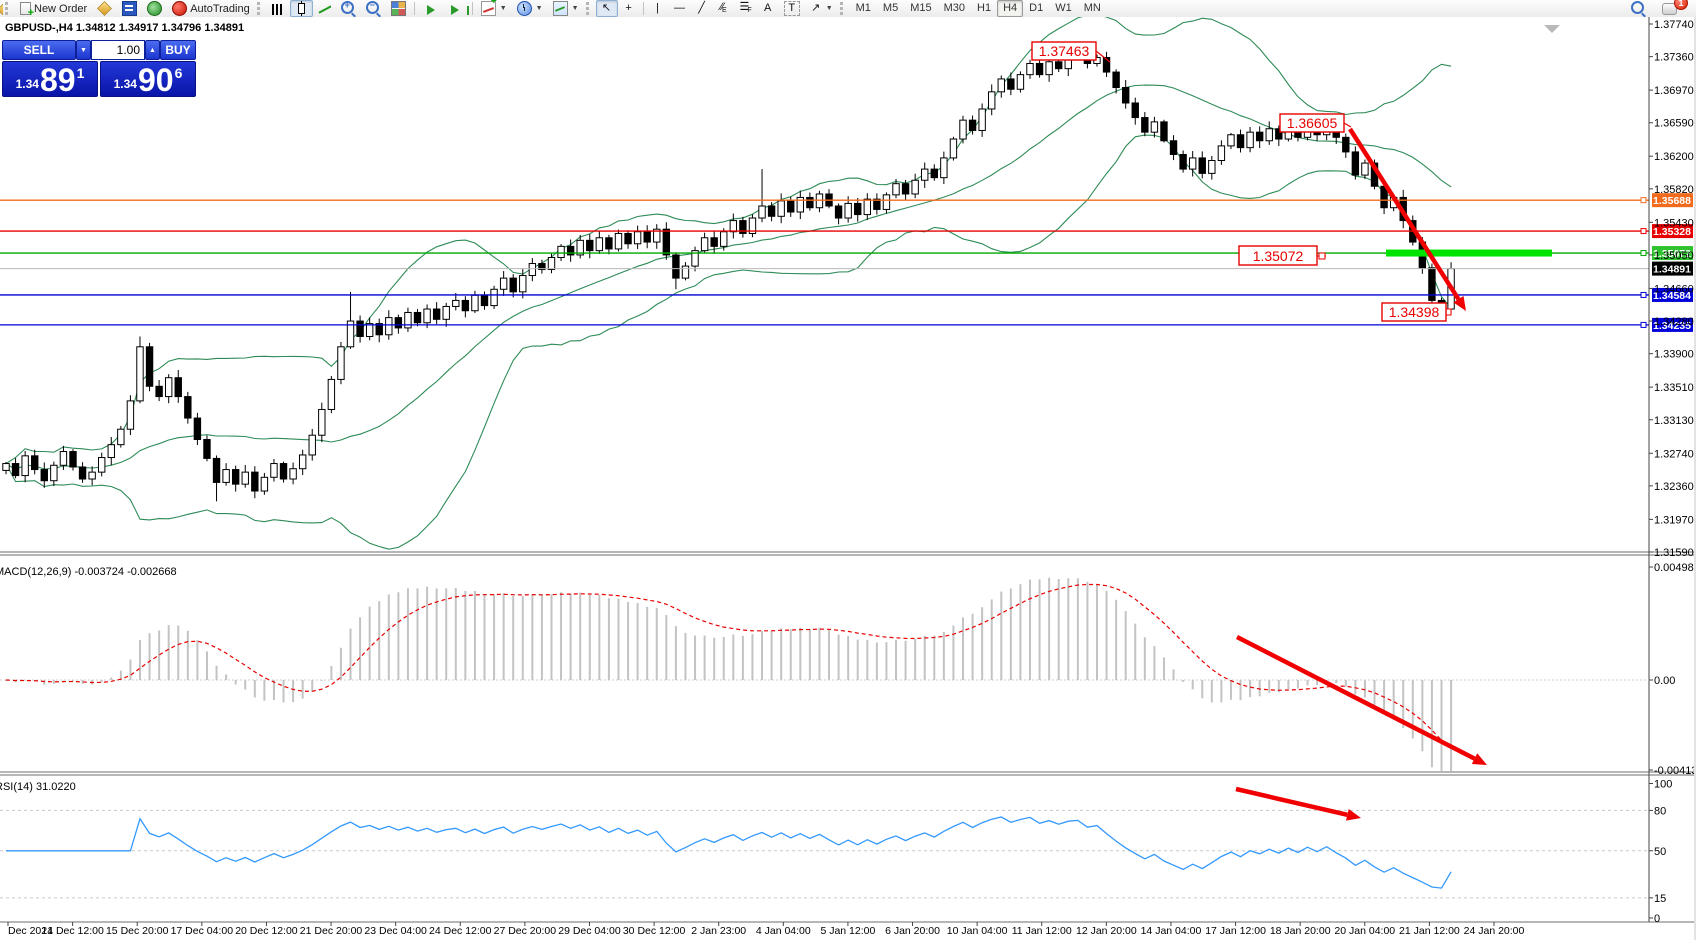  Describe the element at coordinates (729, 852) in the screenshot. I see `rsi-line` at that location.